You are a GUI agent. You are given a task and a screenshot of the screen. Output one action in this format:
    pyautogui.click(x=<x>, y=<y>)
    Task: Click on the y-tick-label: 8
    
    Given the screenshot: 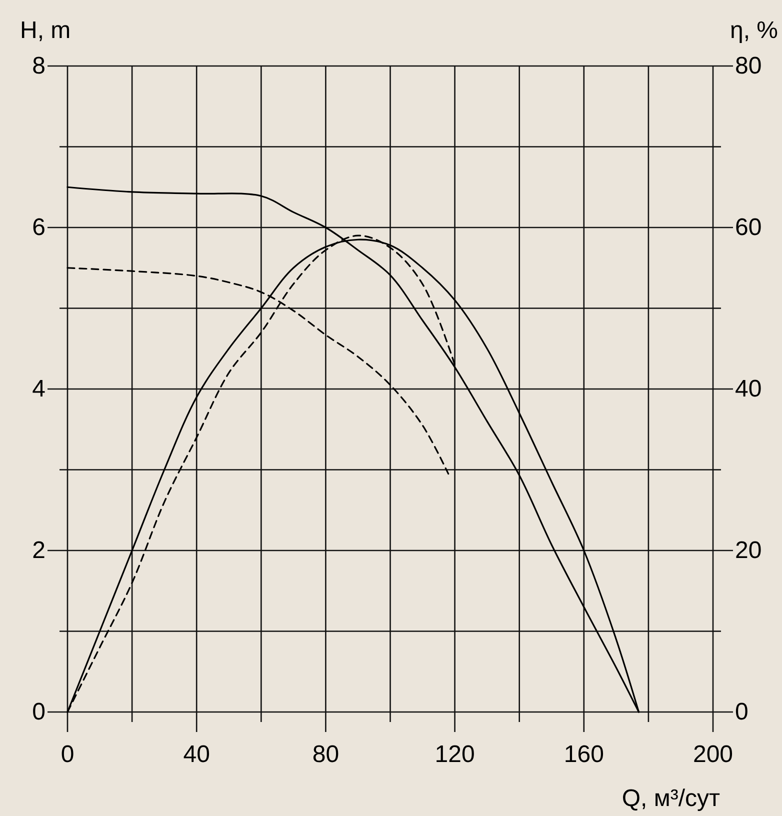 What is the action you would take?
    pyautogui.click(x=39, y=66)
    